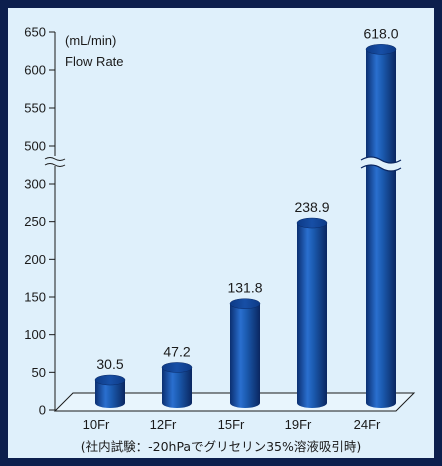  I want to click on y-tick-label: 550, so click(35, 108).